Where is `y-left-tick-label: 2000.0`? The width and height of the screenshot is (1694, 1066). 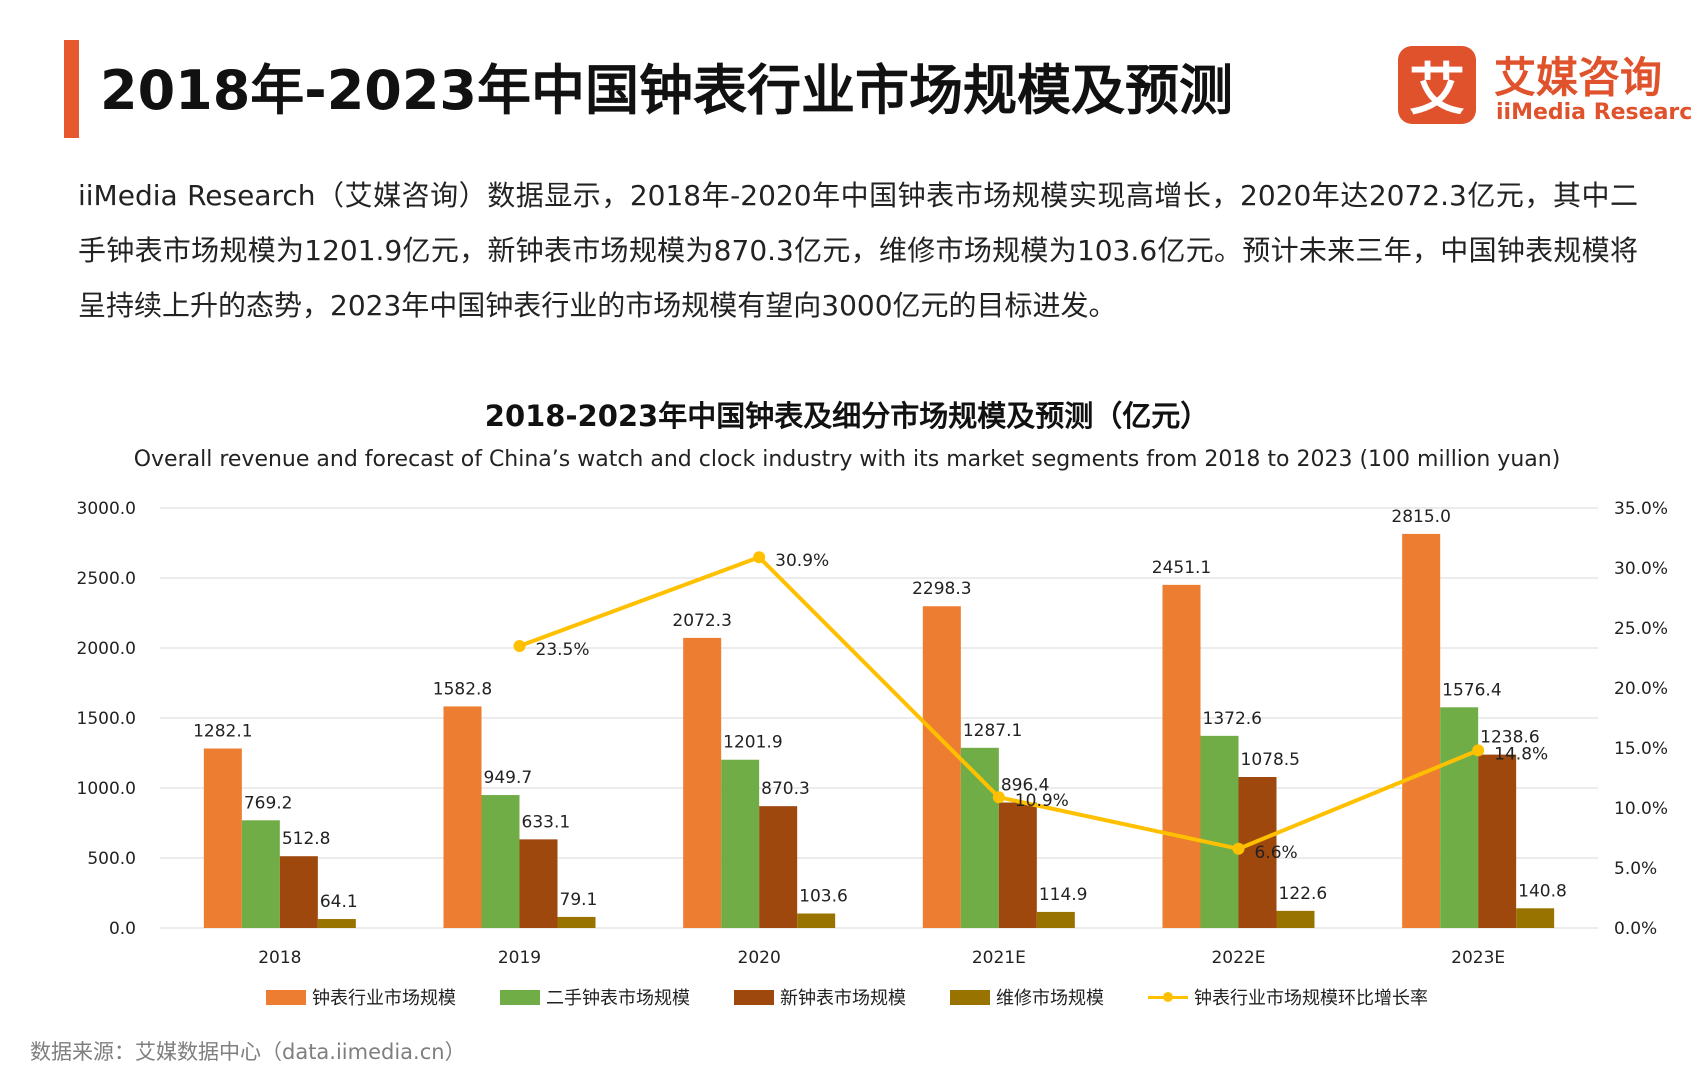 y-left-tick-label: 2000.0 is located at coordinates (106, 649).